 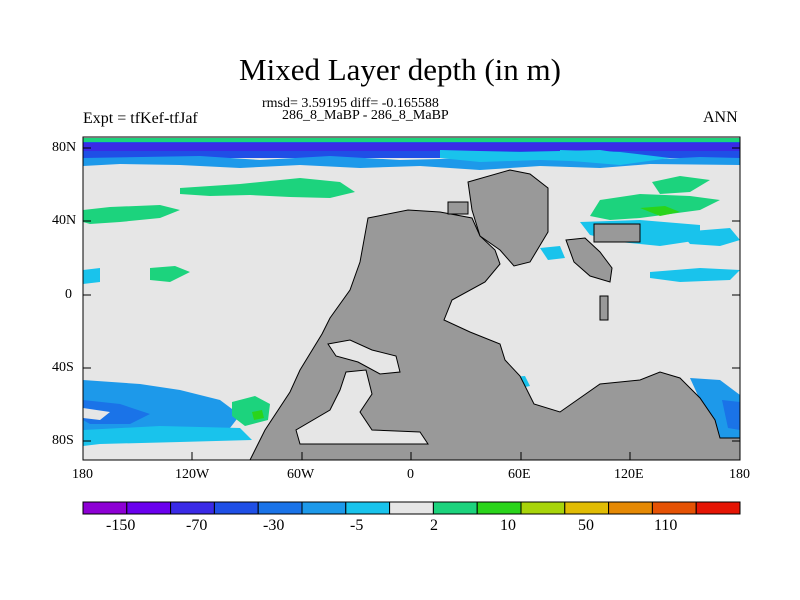 What do you see at coordinates (508, 525) in the screenshot?
I see `colorbar-label: 10` at bounding box center [508, 525].